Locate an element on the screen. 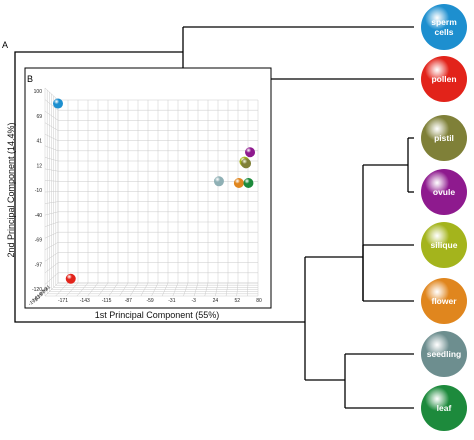  leaf-node-seedling: seedling is located at coordinates (444, 354).